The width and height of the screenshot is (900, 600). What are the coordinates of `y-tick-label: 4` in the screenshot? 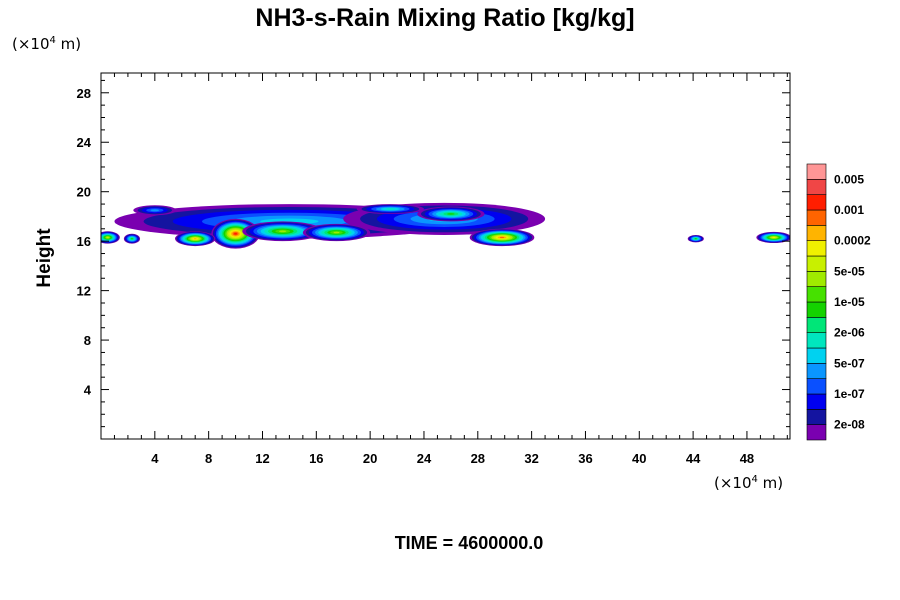 It's located at (88, 390).